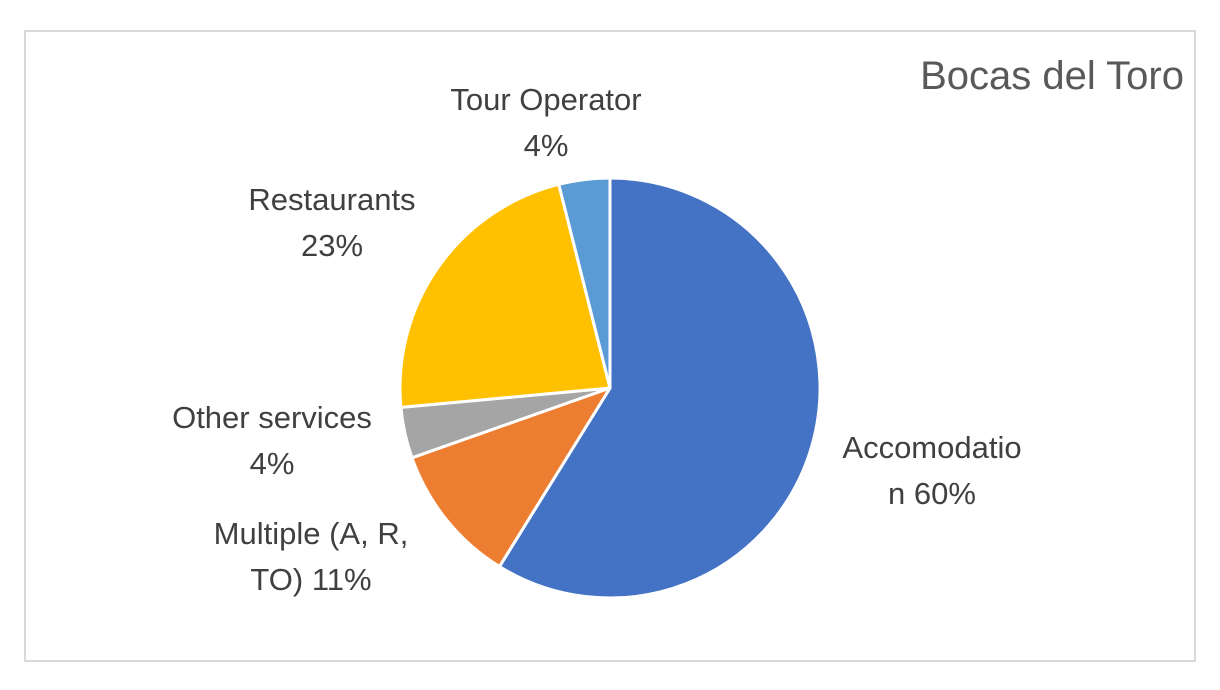 The image size is (1220, 690). Describe the element at coordinates (331, 222) in the screenshot. I see `pie-label-restaurants: Restaurants 23%` at that location.